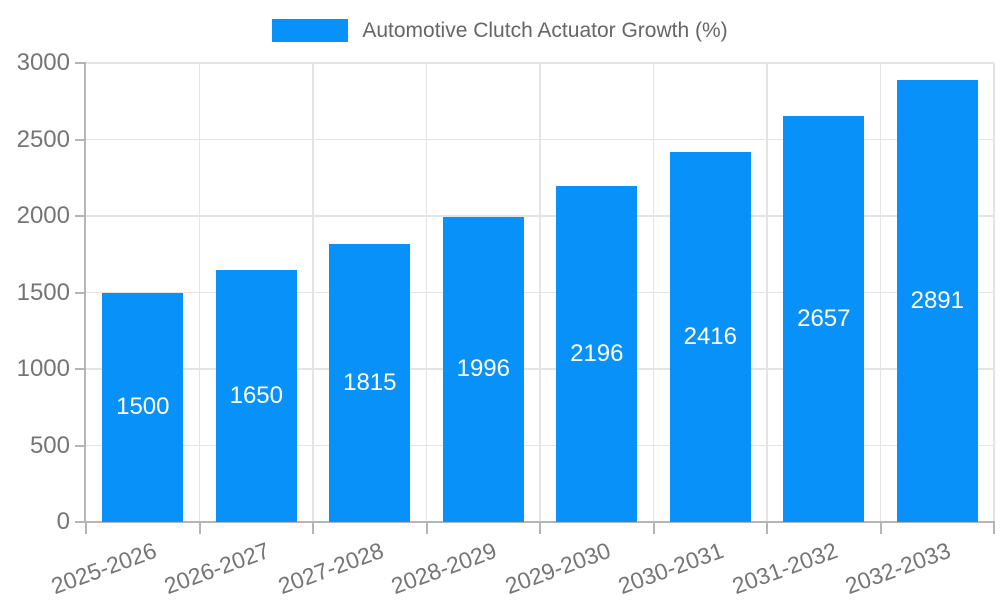  I want to click on legend: Automotive Clutch Actuator Growth (%), so click(500, 30).